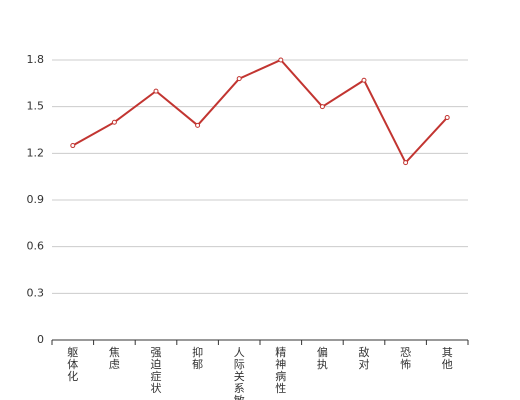 This screenshot has width=520, height=400. What do you see at coordinates (447, 358) in the screenshot?
I see `x-tick-label: 其他` at bounding box center [447, 358].